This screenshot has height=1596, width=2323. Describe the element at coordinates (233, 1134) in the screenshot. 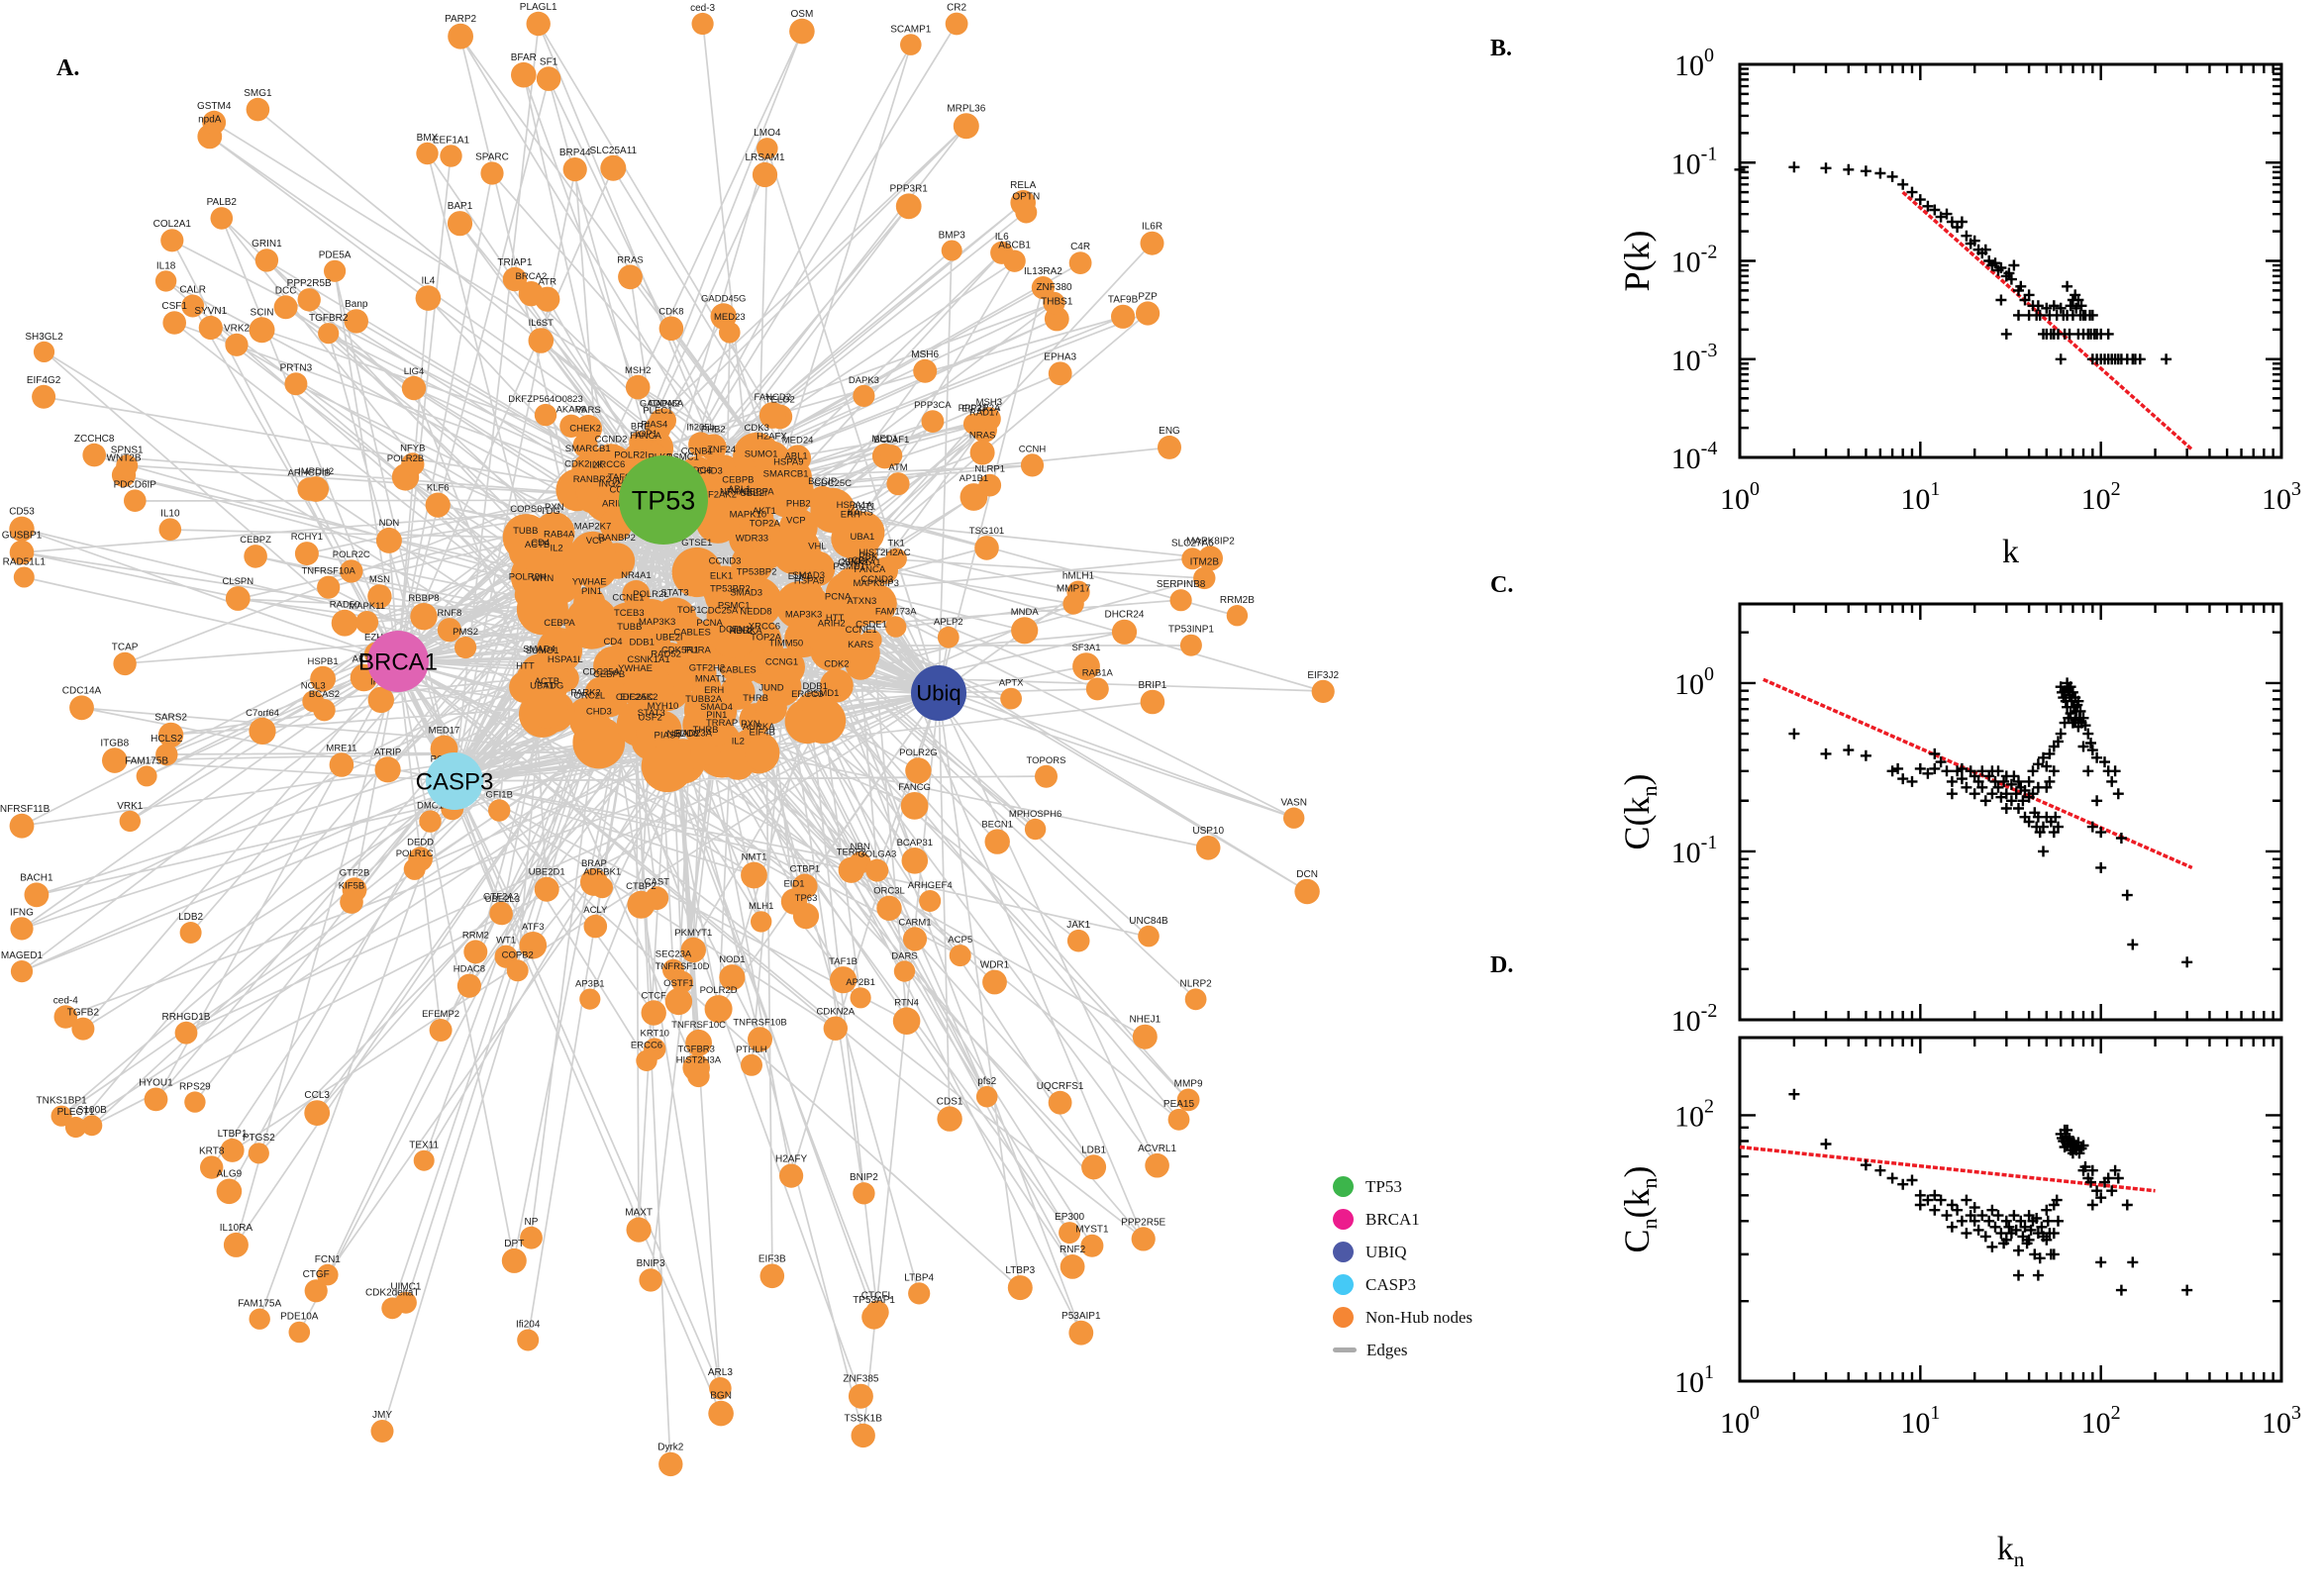

I see `network-node-label: LTBP1` at that location.